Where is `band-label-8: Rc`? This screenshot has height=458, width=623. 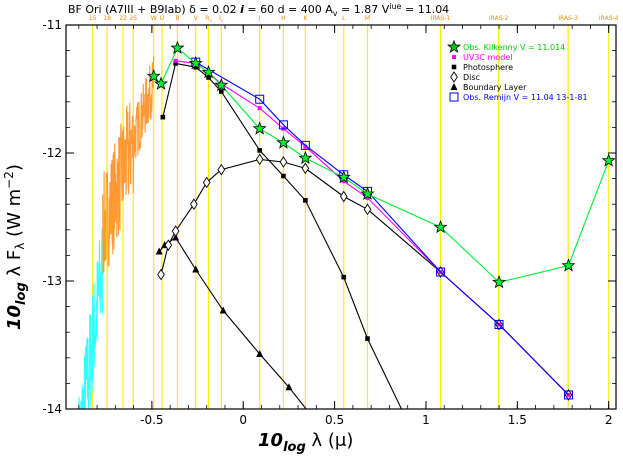
band-label-8: Rc is located at coordinates (208, 19).